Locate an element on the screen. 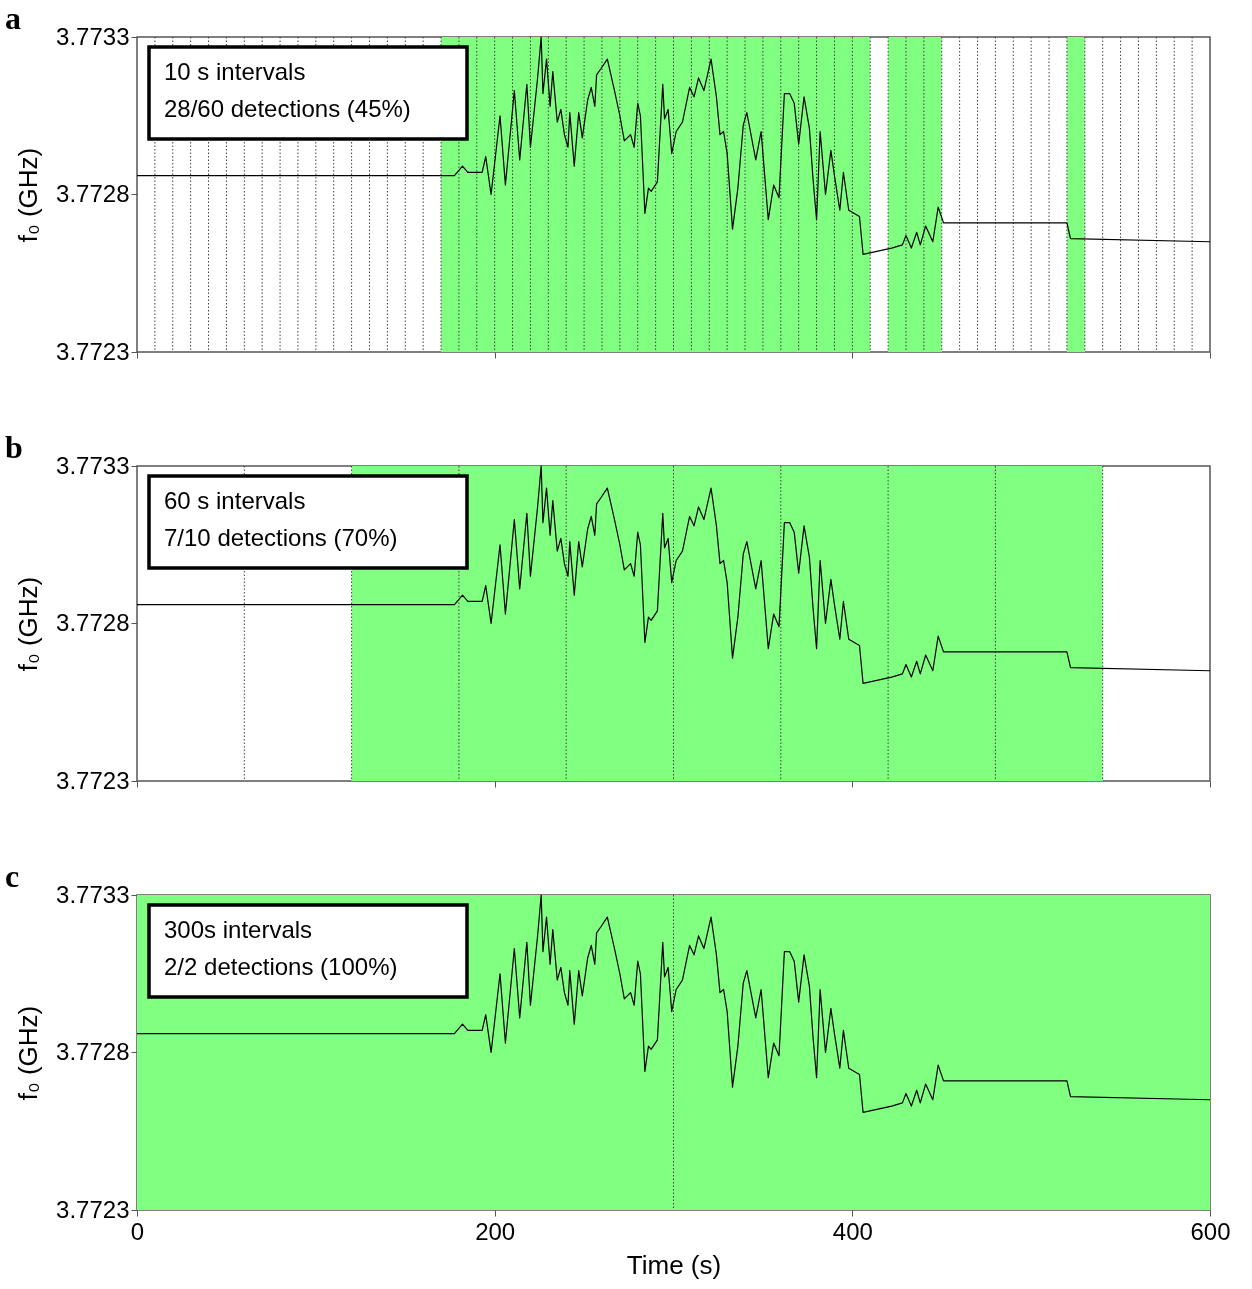  annotation: 10 s intervals is located at coordinates (235, 71).